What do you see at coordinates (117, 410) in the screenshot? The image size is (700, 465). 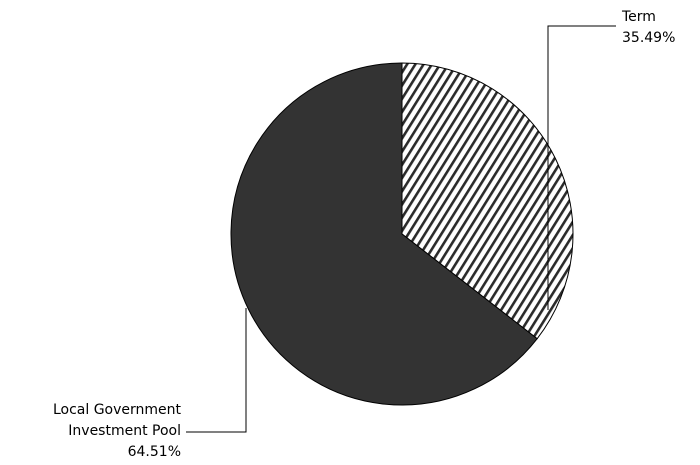 I see `slice-label-1-line-0: Local Government` at bounding box center [117, 410].